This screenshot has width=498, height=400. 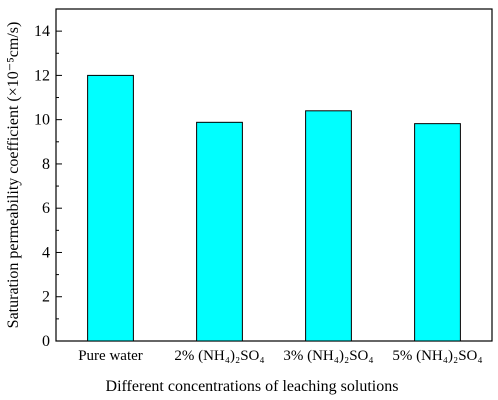 What do you see at coordinates (42, 120) in the screenshot?
I see `y-tick-label: 10` at bounding box center [42, 120].